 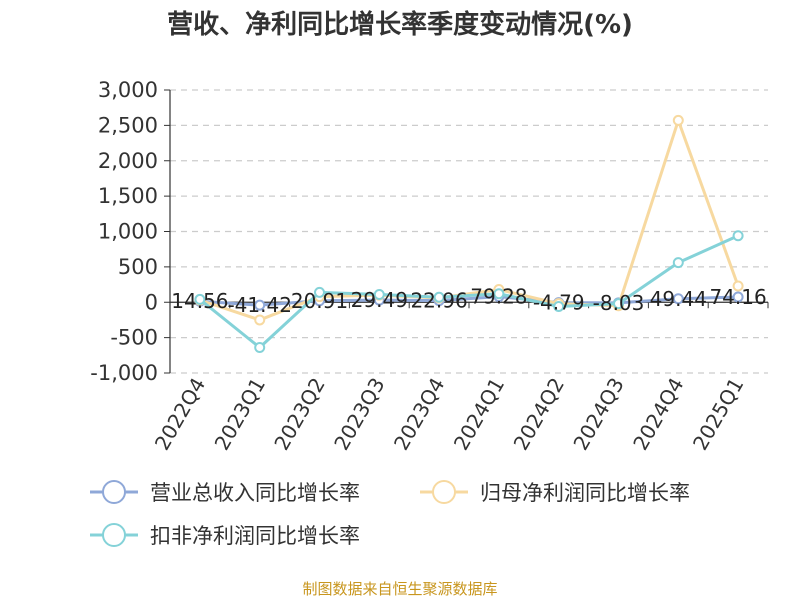 I want to click on chart-title: 营收、净利同比增长率季度变动情况(%), so click(x=400, y=24).